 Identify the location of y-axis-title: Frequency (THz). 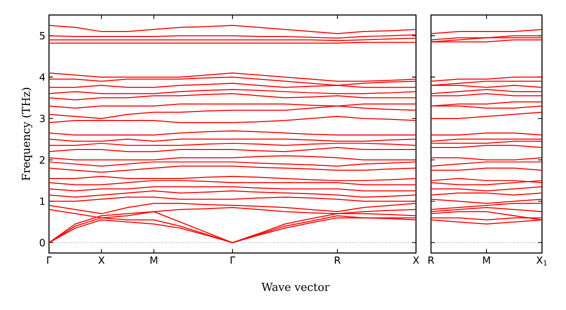
(27, 134).